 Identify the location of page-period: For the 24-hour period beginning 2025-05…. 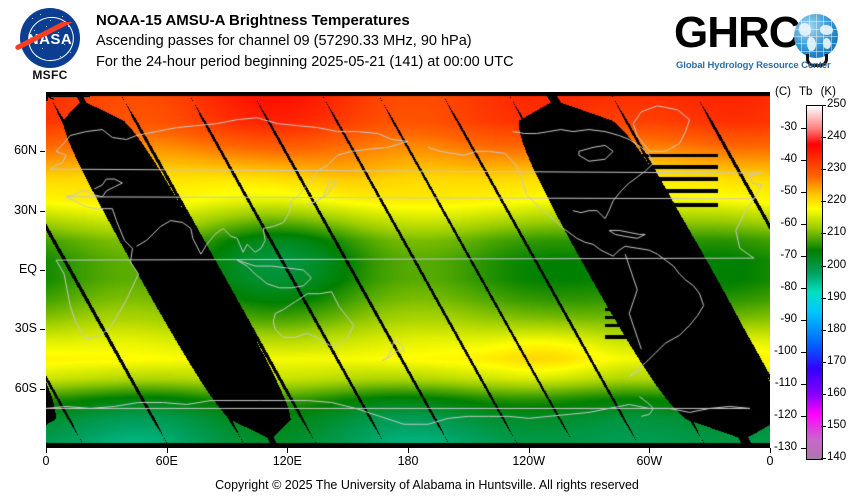
(305, 62).